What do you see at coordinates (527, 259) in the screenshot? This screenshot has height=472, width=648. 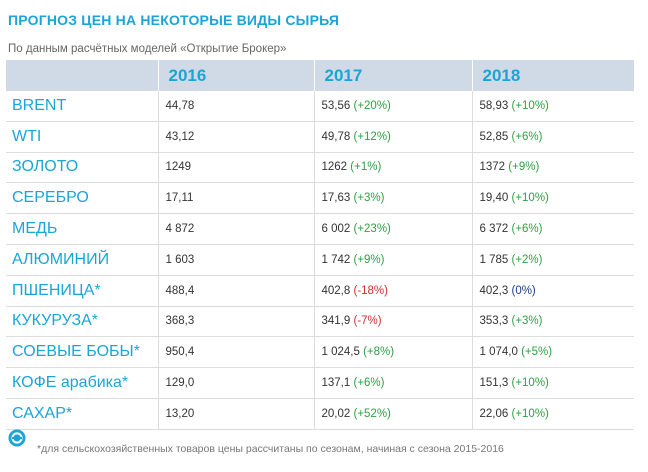 I see `change-2018: (+2%)` at bounding box center [527, 259].